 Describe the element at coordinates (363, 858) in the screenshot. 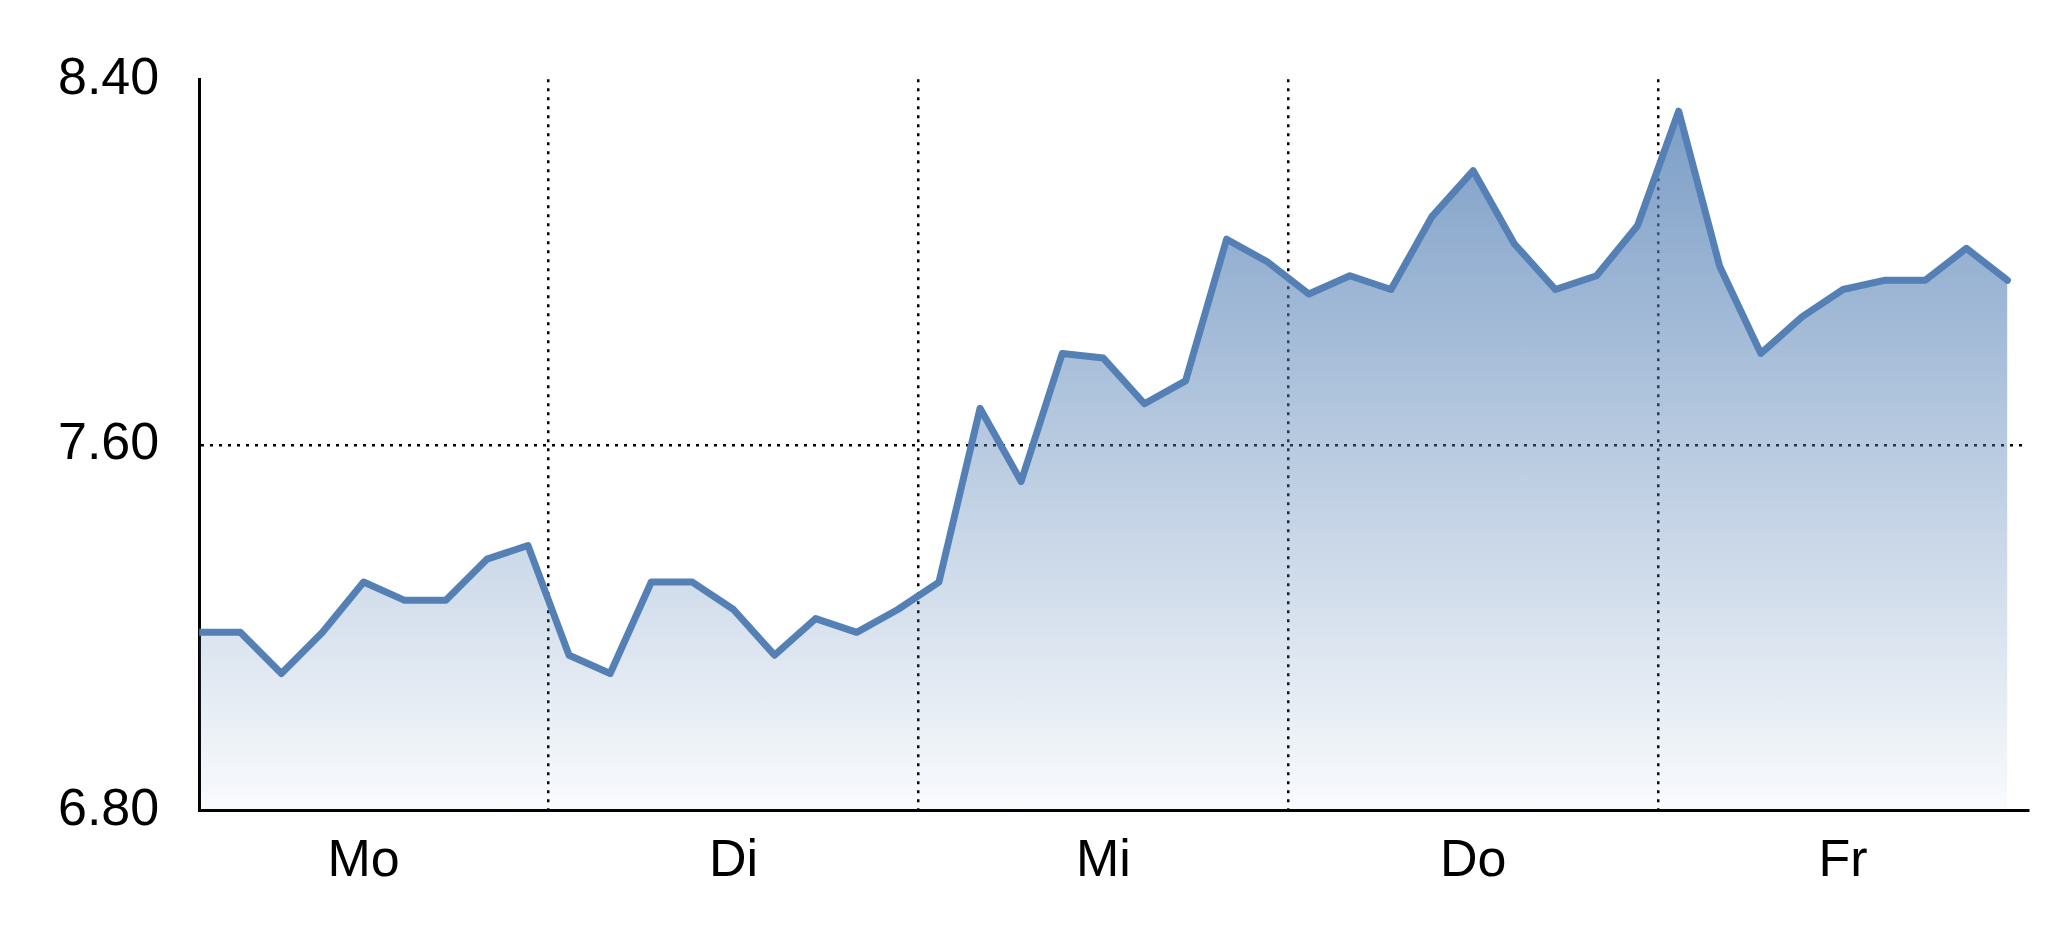

I see `x-tick-label: Mo` at that location.